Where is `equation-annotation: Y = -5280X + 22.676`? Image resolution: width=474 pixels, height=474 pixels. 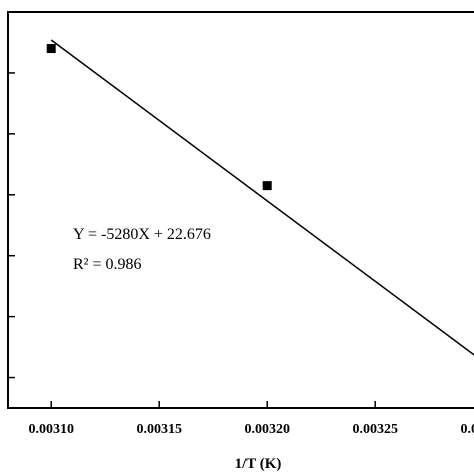
equation-annotation: Y = -5280X + 22.676 is located at coordinates (142, 234).